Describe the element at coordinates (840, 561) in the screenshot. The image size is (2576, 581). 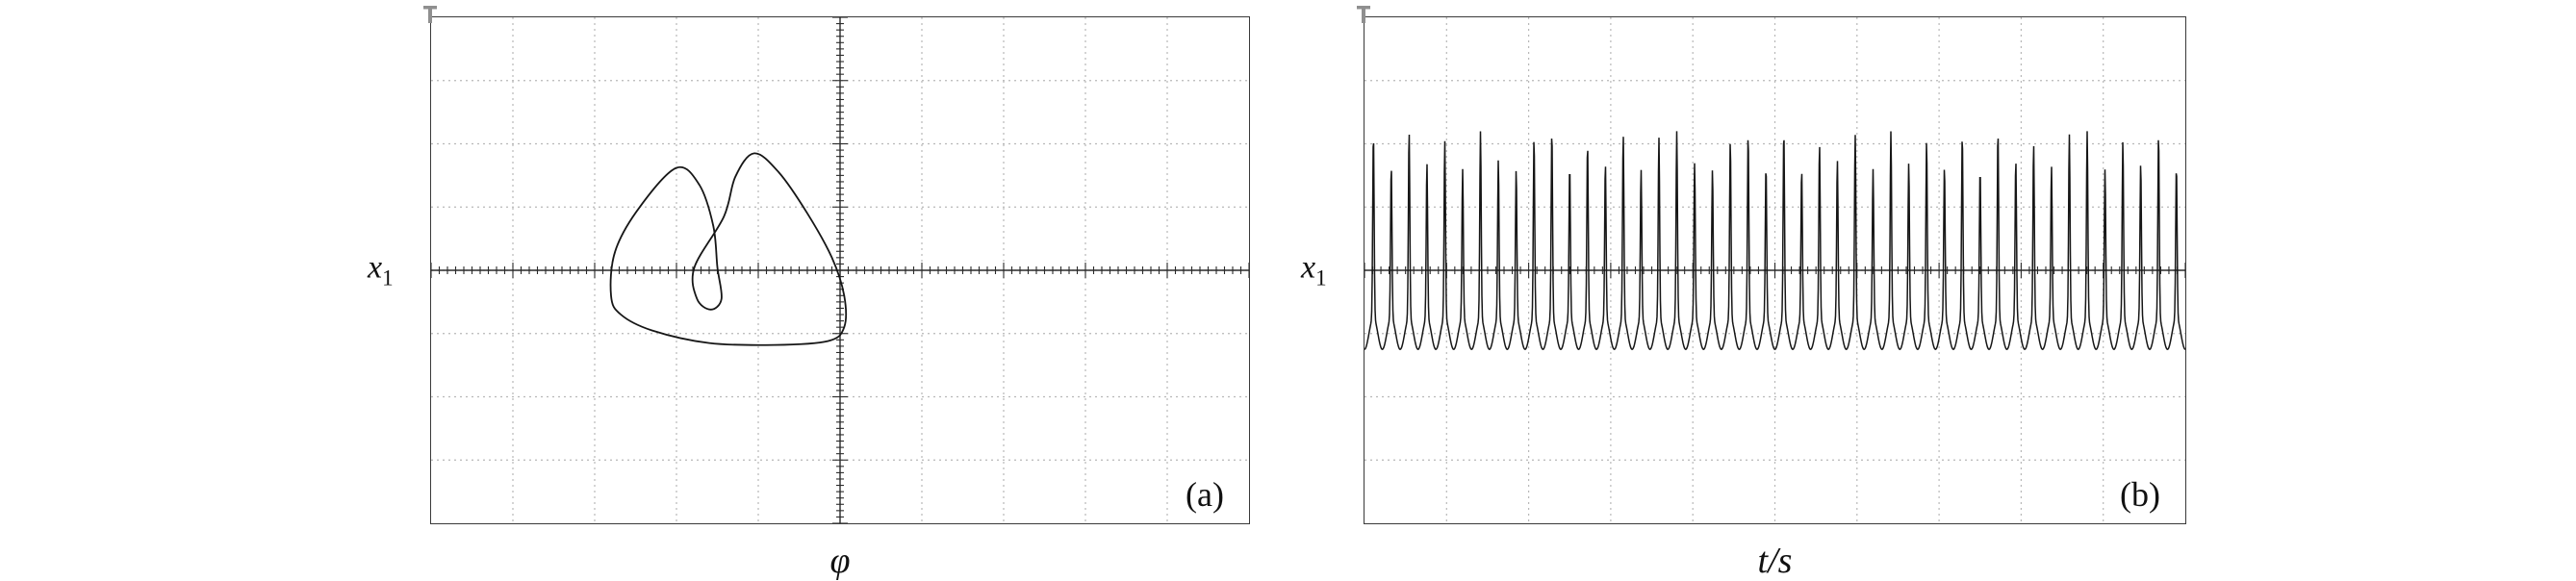
I see `x-axis-label-a: φ` at that location.